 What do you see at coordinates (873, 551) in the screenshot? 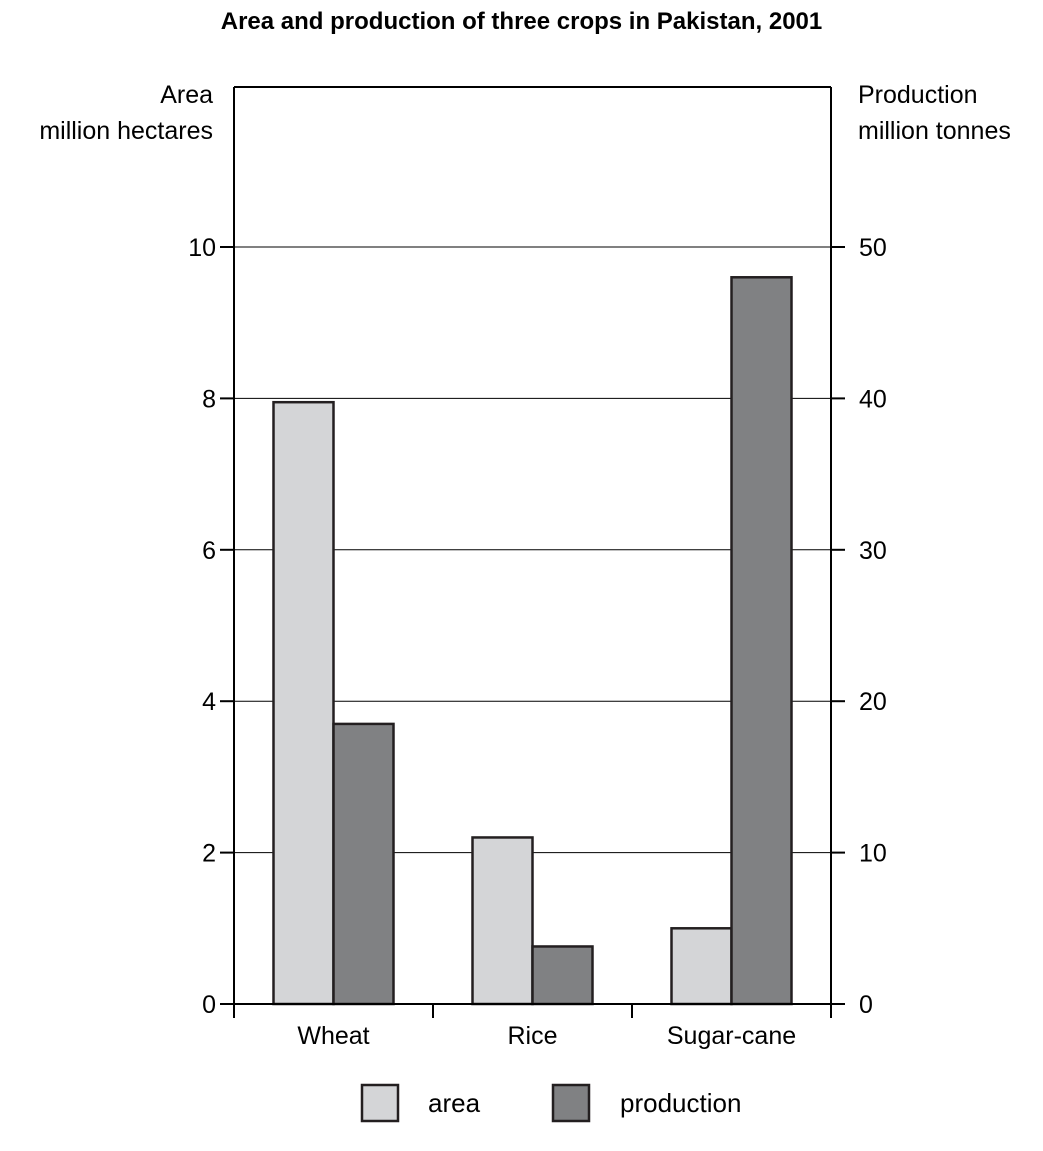
I see `right-tick-label: 30` at bounding box center [873, 551].